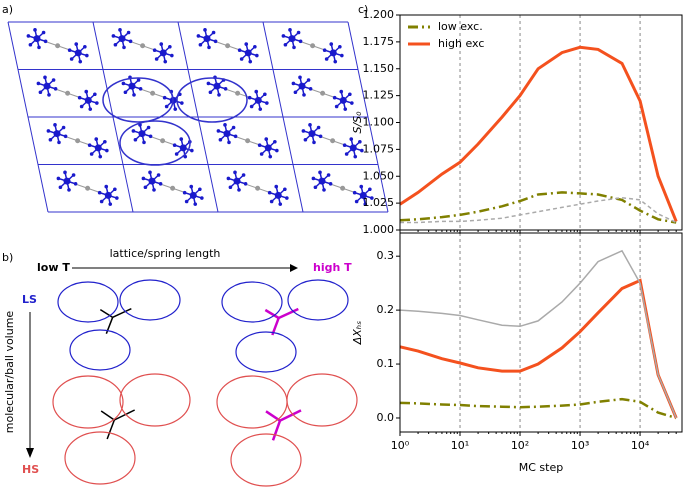  I want to click on panel-label: b), so click(7, 257).